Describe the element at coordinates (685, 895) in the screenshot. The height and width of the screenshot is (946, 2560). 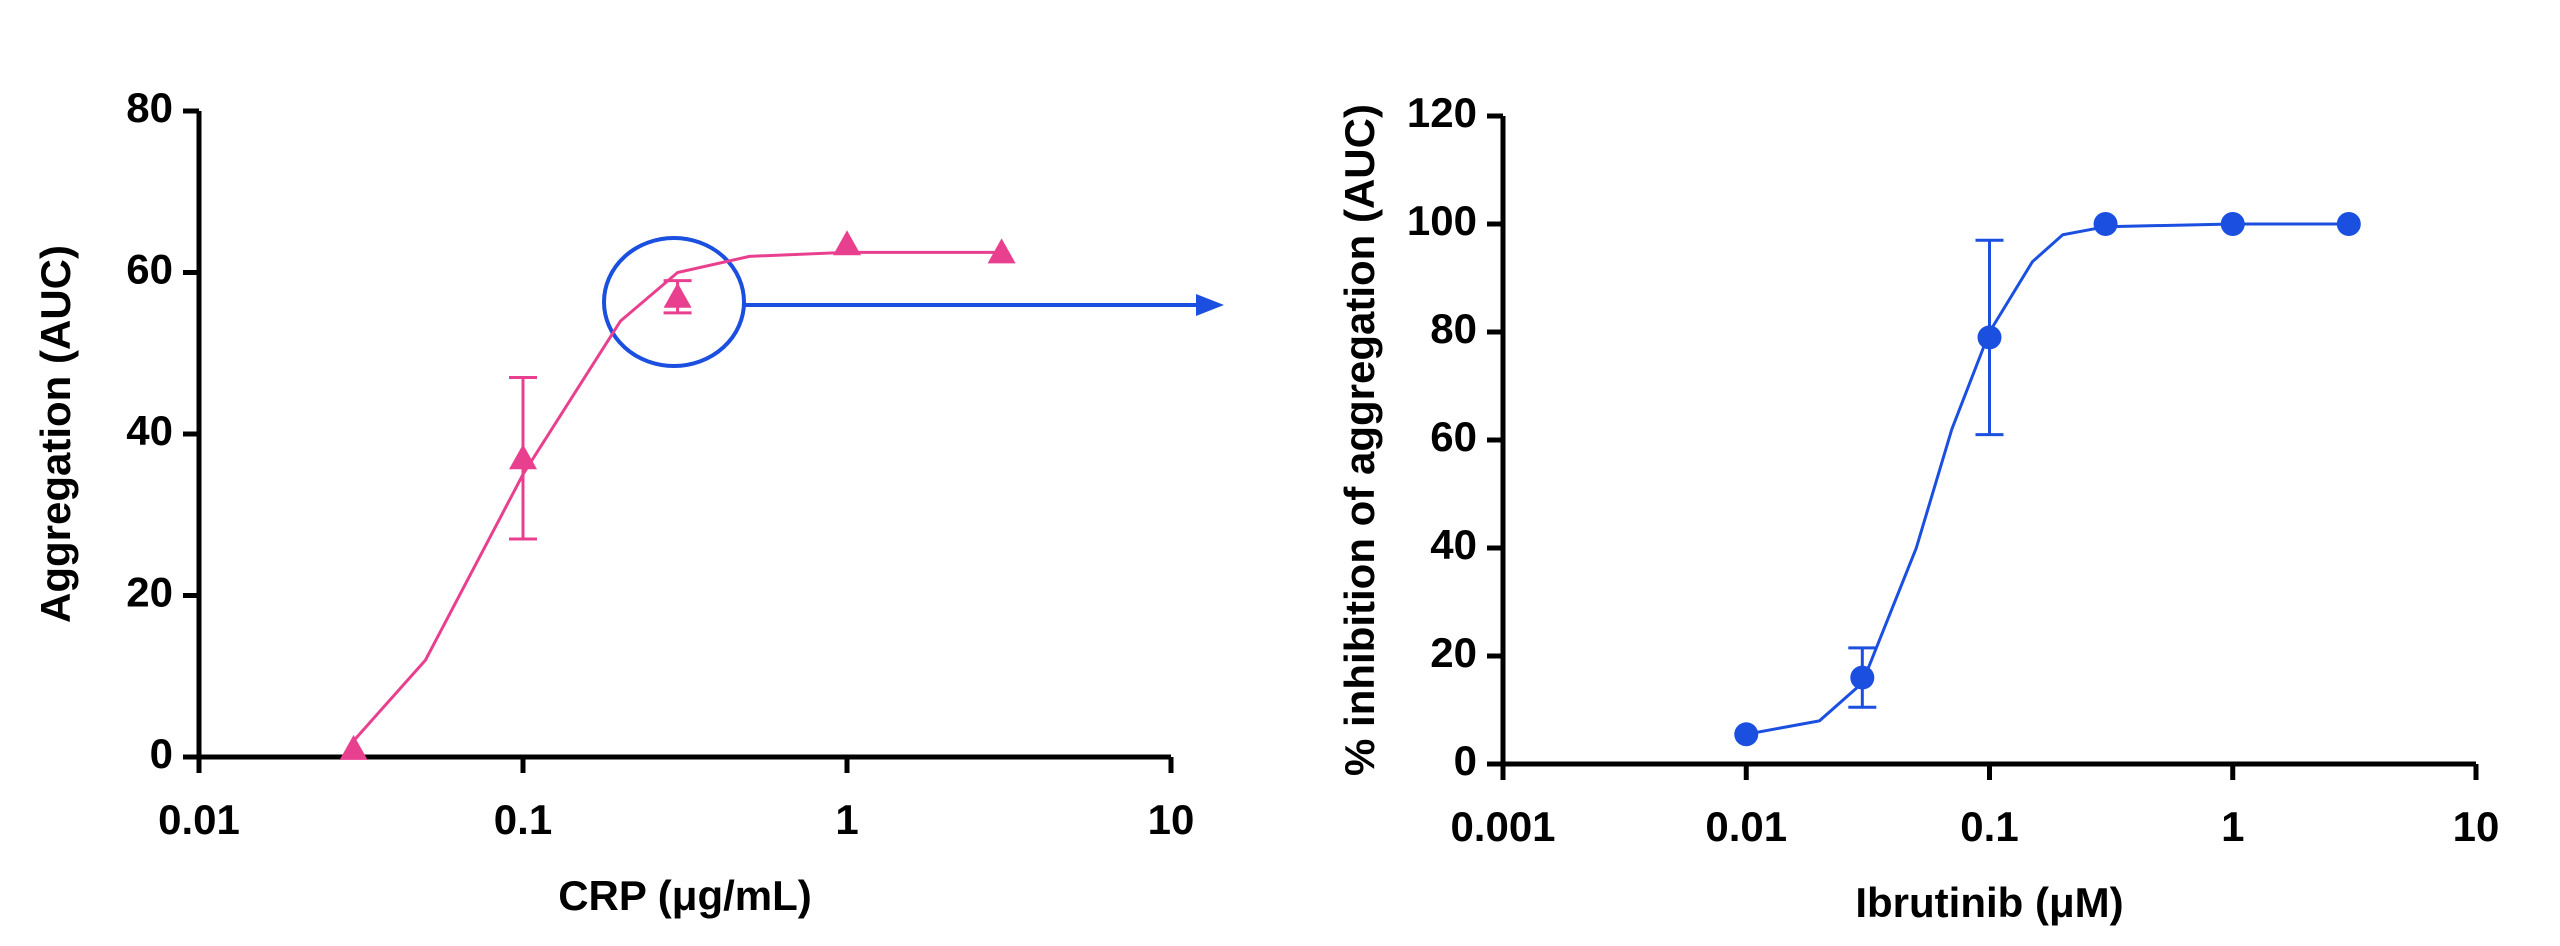
I see `x-axis-title: CRP (μg/mL)` at that location.